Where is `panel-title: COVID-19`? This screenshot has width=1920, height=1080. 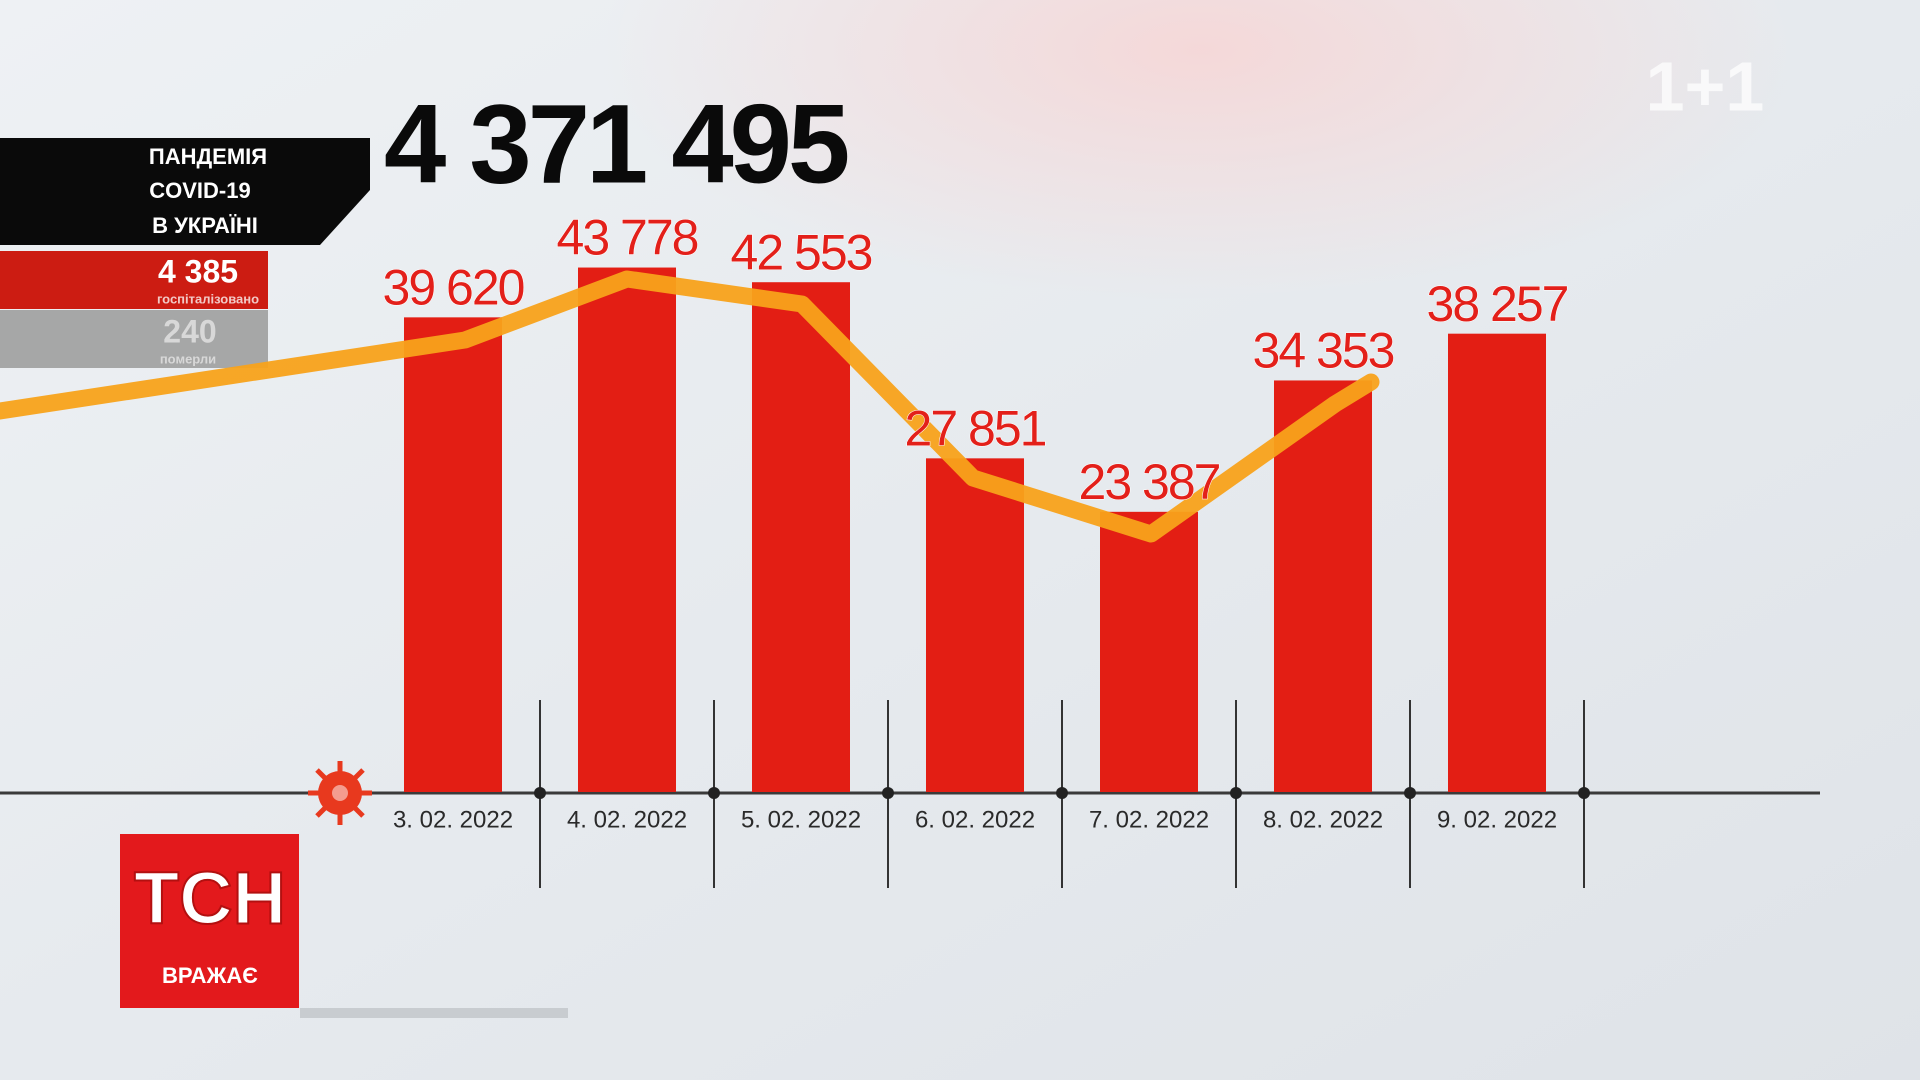 panel-title: COVID-19 is located at coordinates (199, 190).